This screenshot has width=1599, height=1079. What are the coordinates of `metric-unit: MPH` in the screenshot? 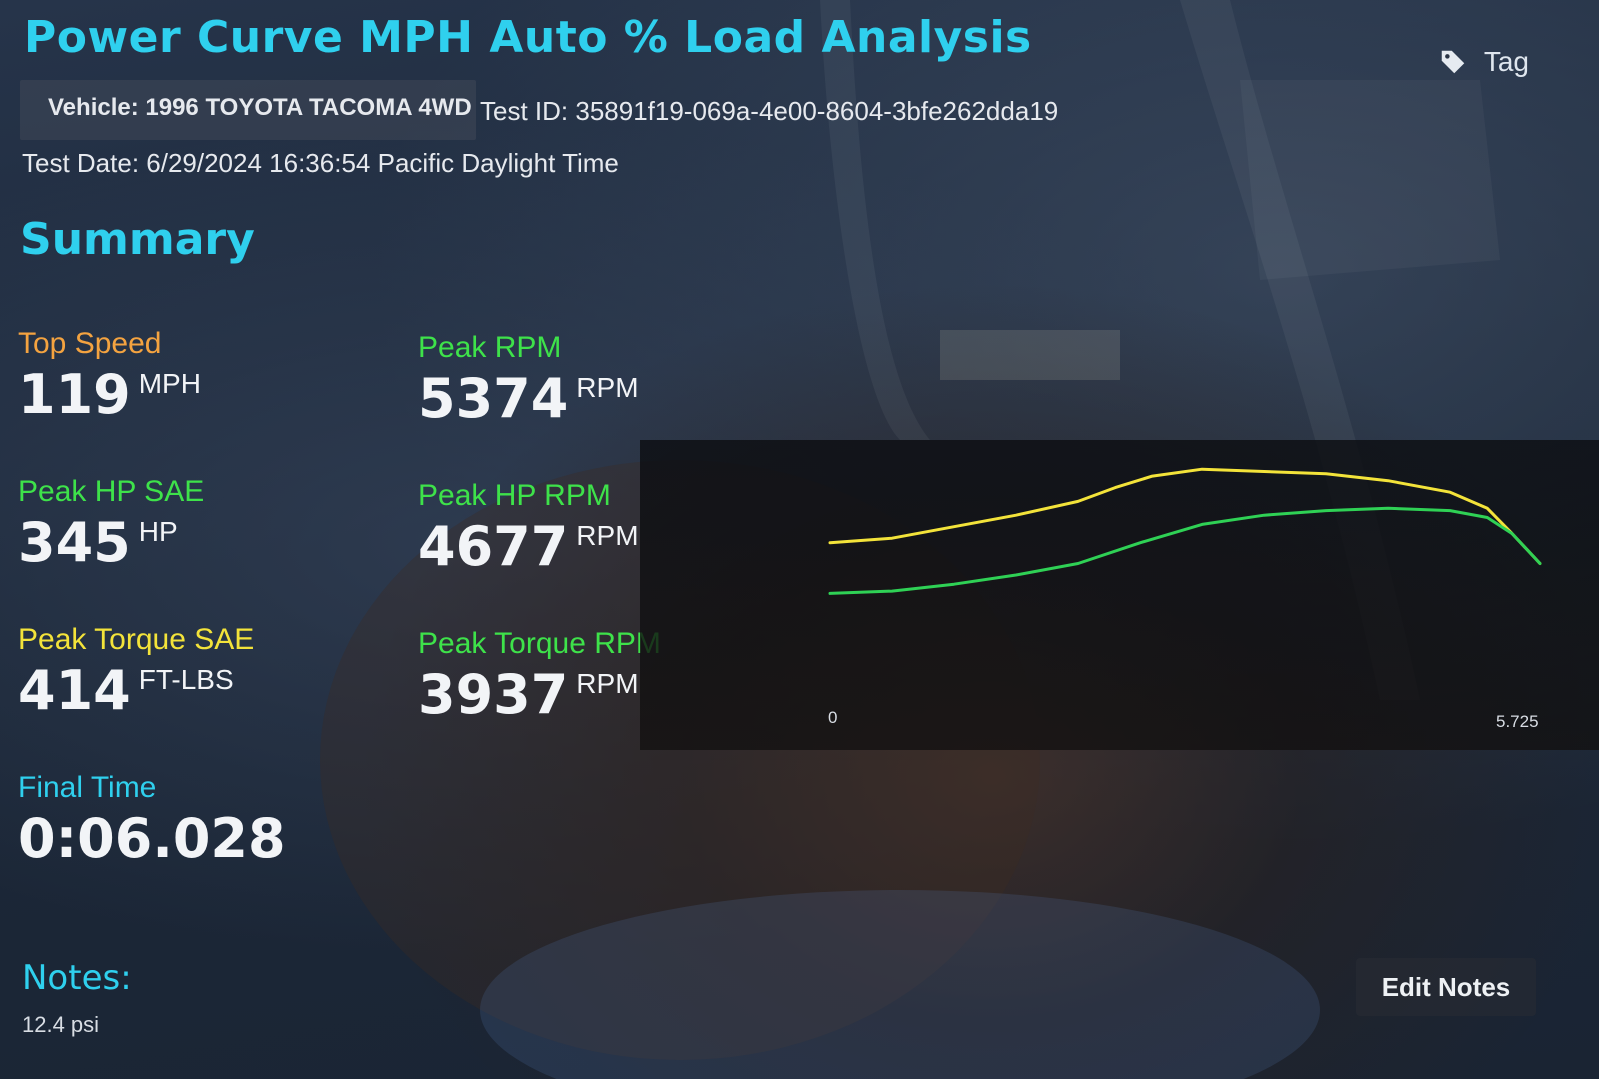 It's located at (169, 383).